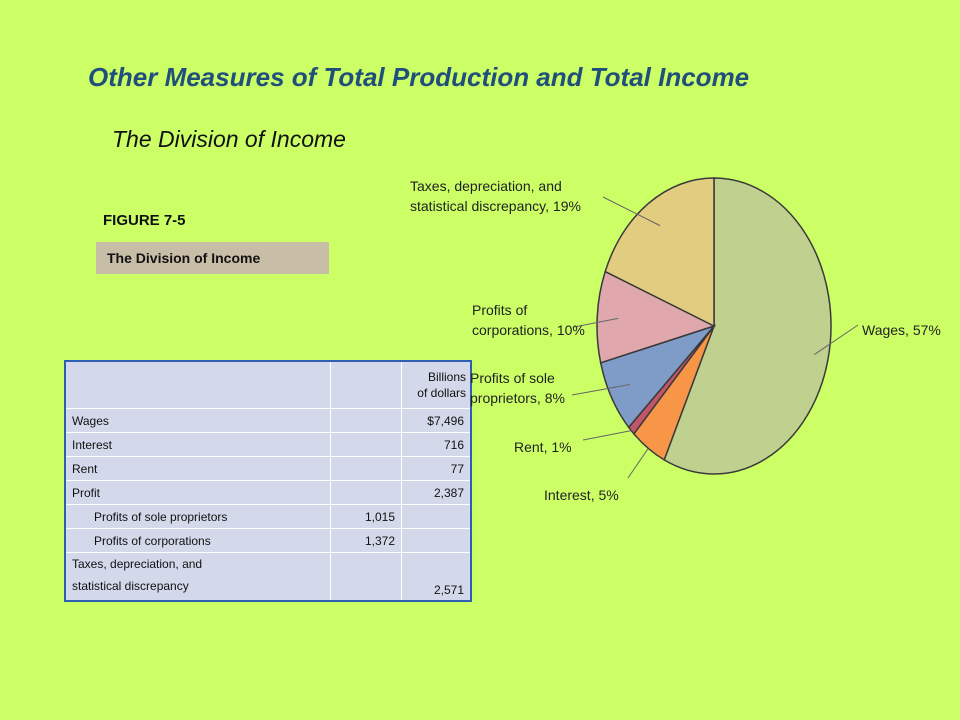 This screenshot has height=720, width=960. What do you see at coordinates (197, 420) in the screenshot?
I see `row-label: Wages` at bounding box center [197, 420].